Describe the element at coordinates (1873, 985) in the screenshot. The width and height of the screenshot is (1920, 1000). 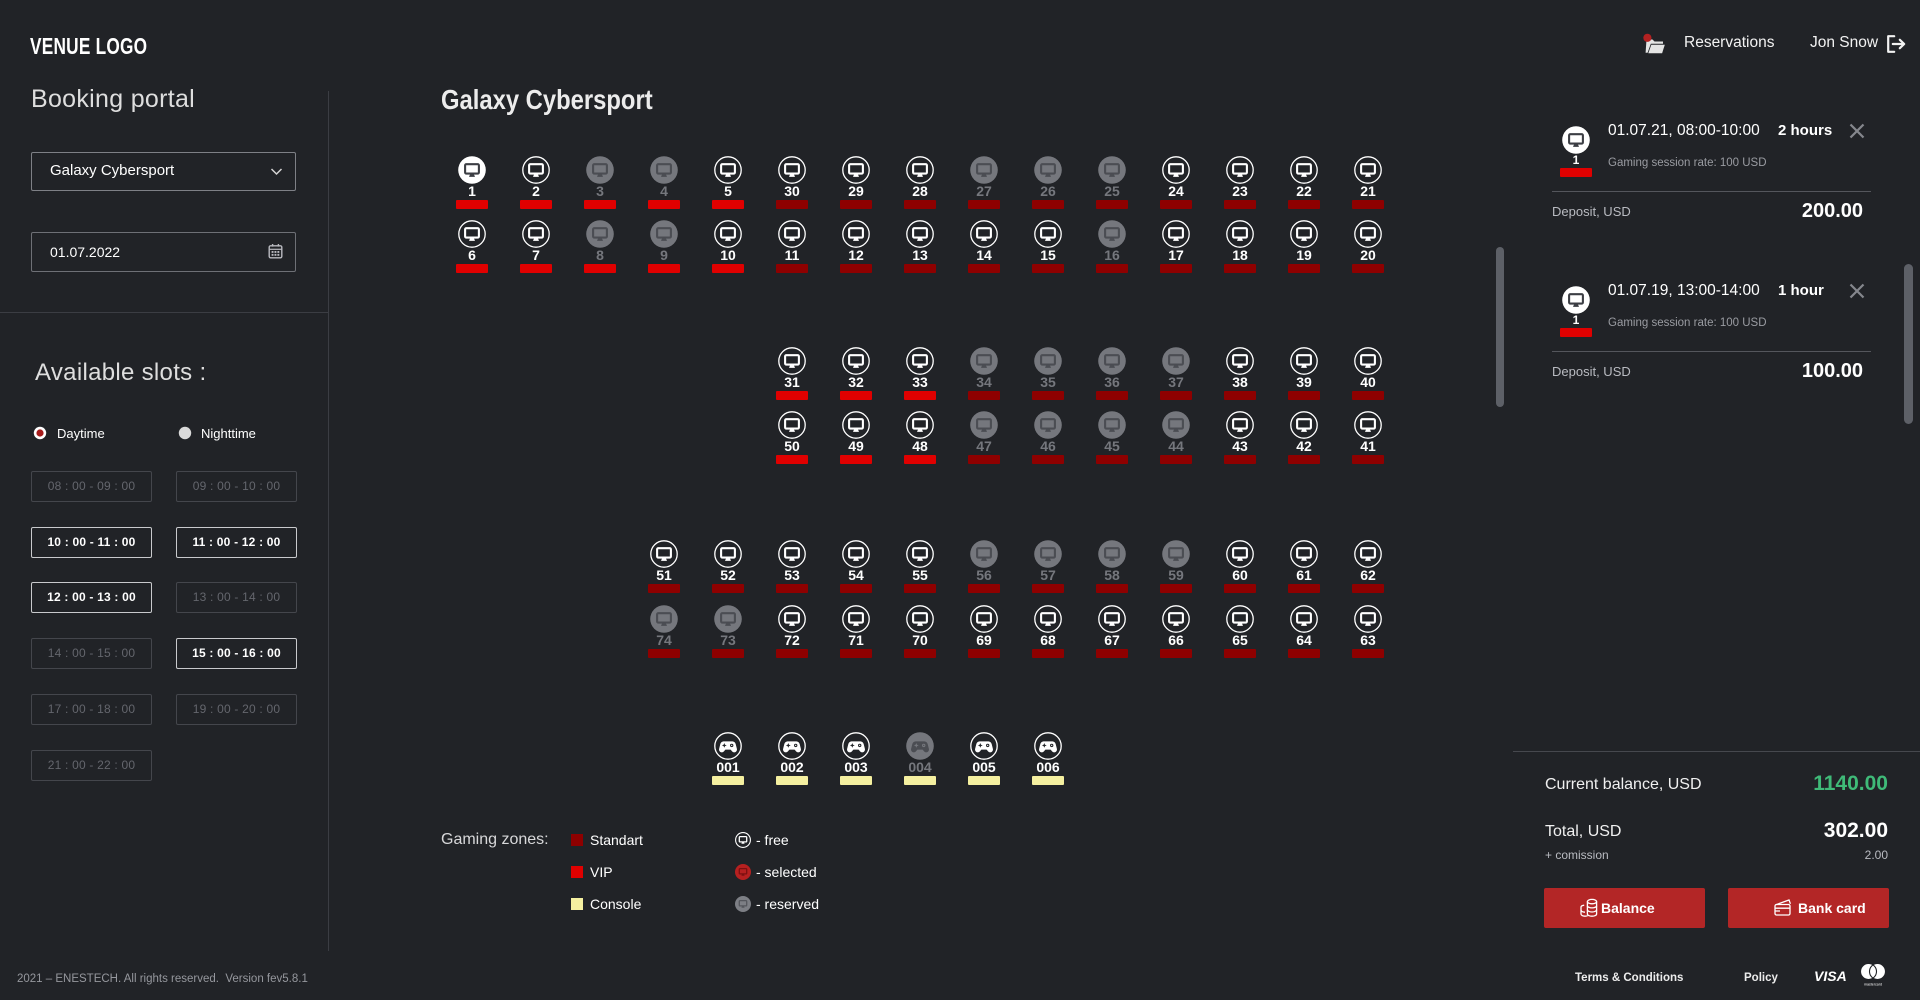
I see `svg-text: mastercard` at that location.